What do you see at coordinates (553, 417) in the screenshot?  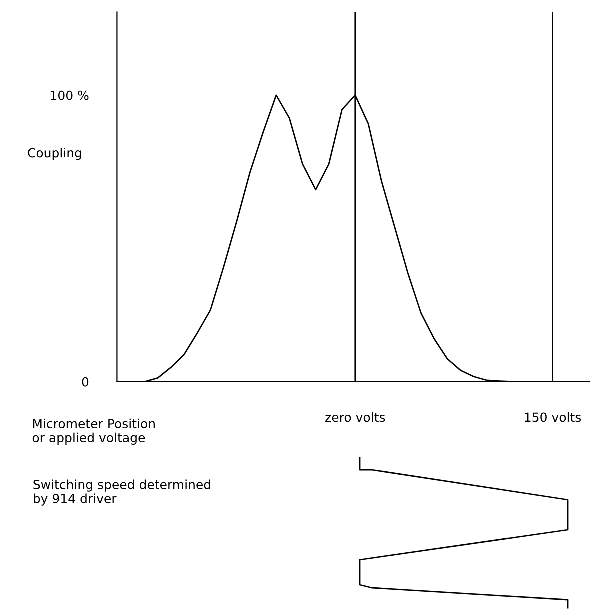 I see `x-tick-label: 150 volts` at bounding box center [553, 417].